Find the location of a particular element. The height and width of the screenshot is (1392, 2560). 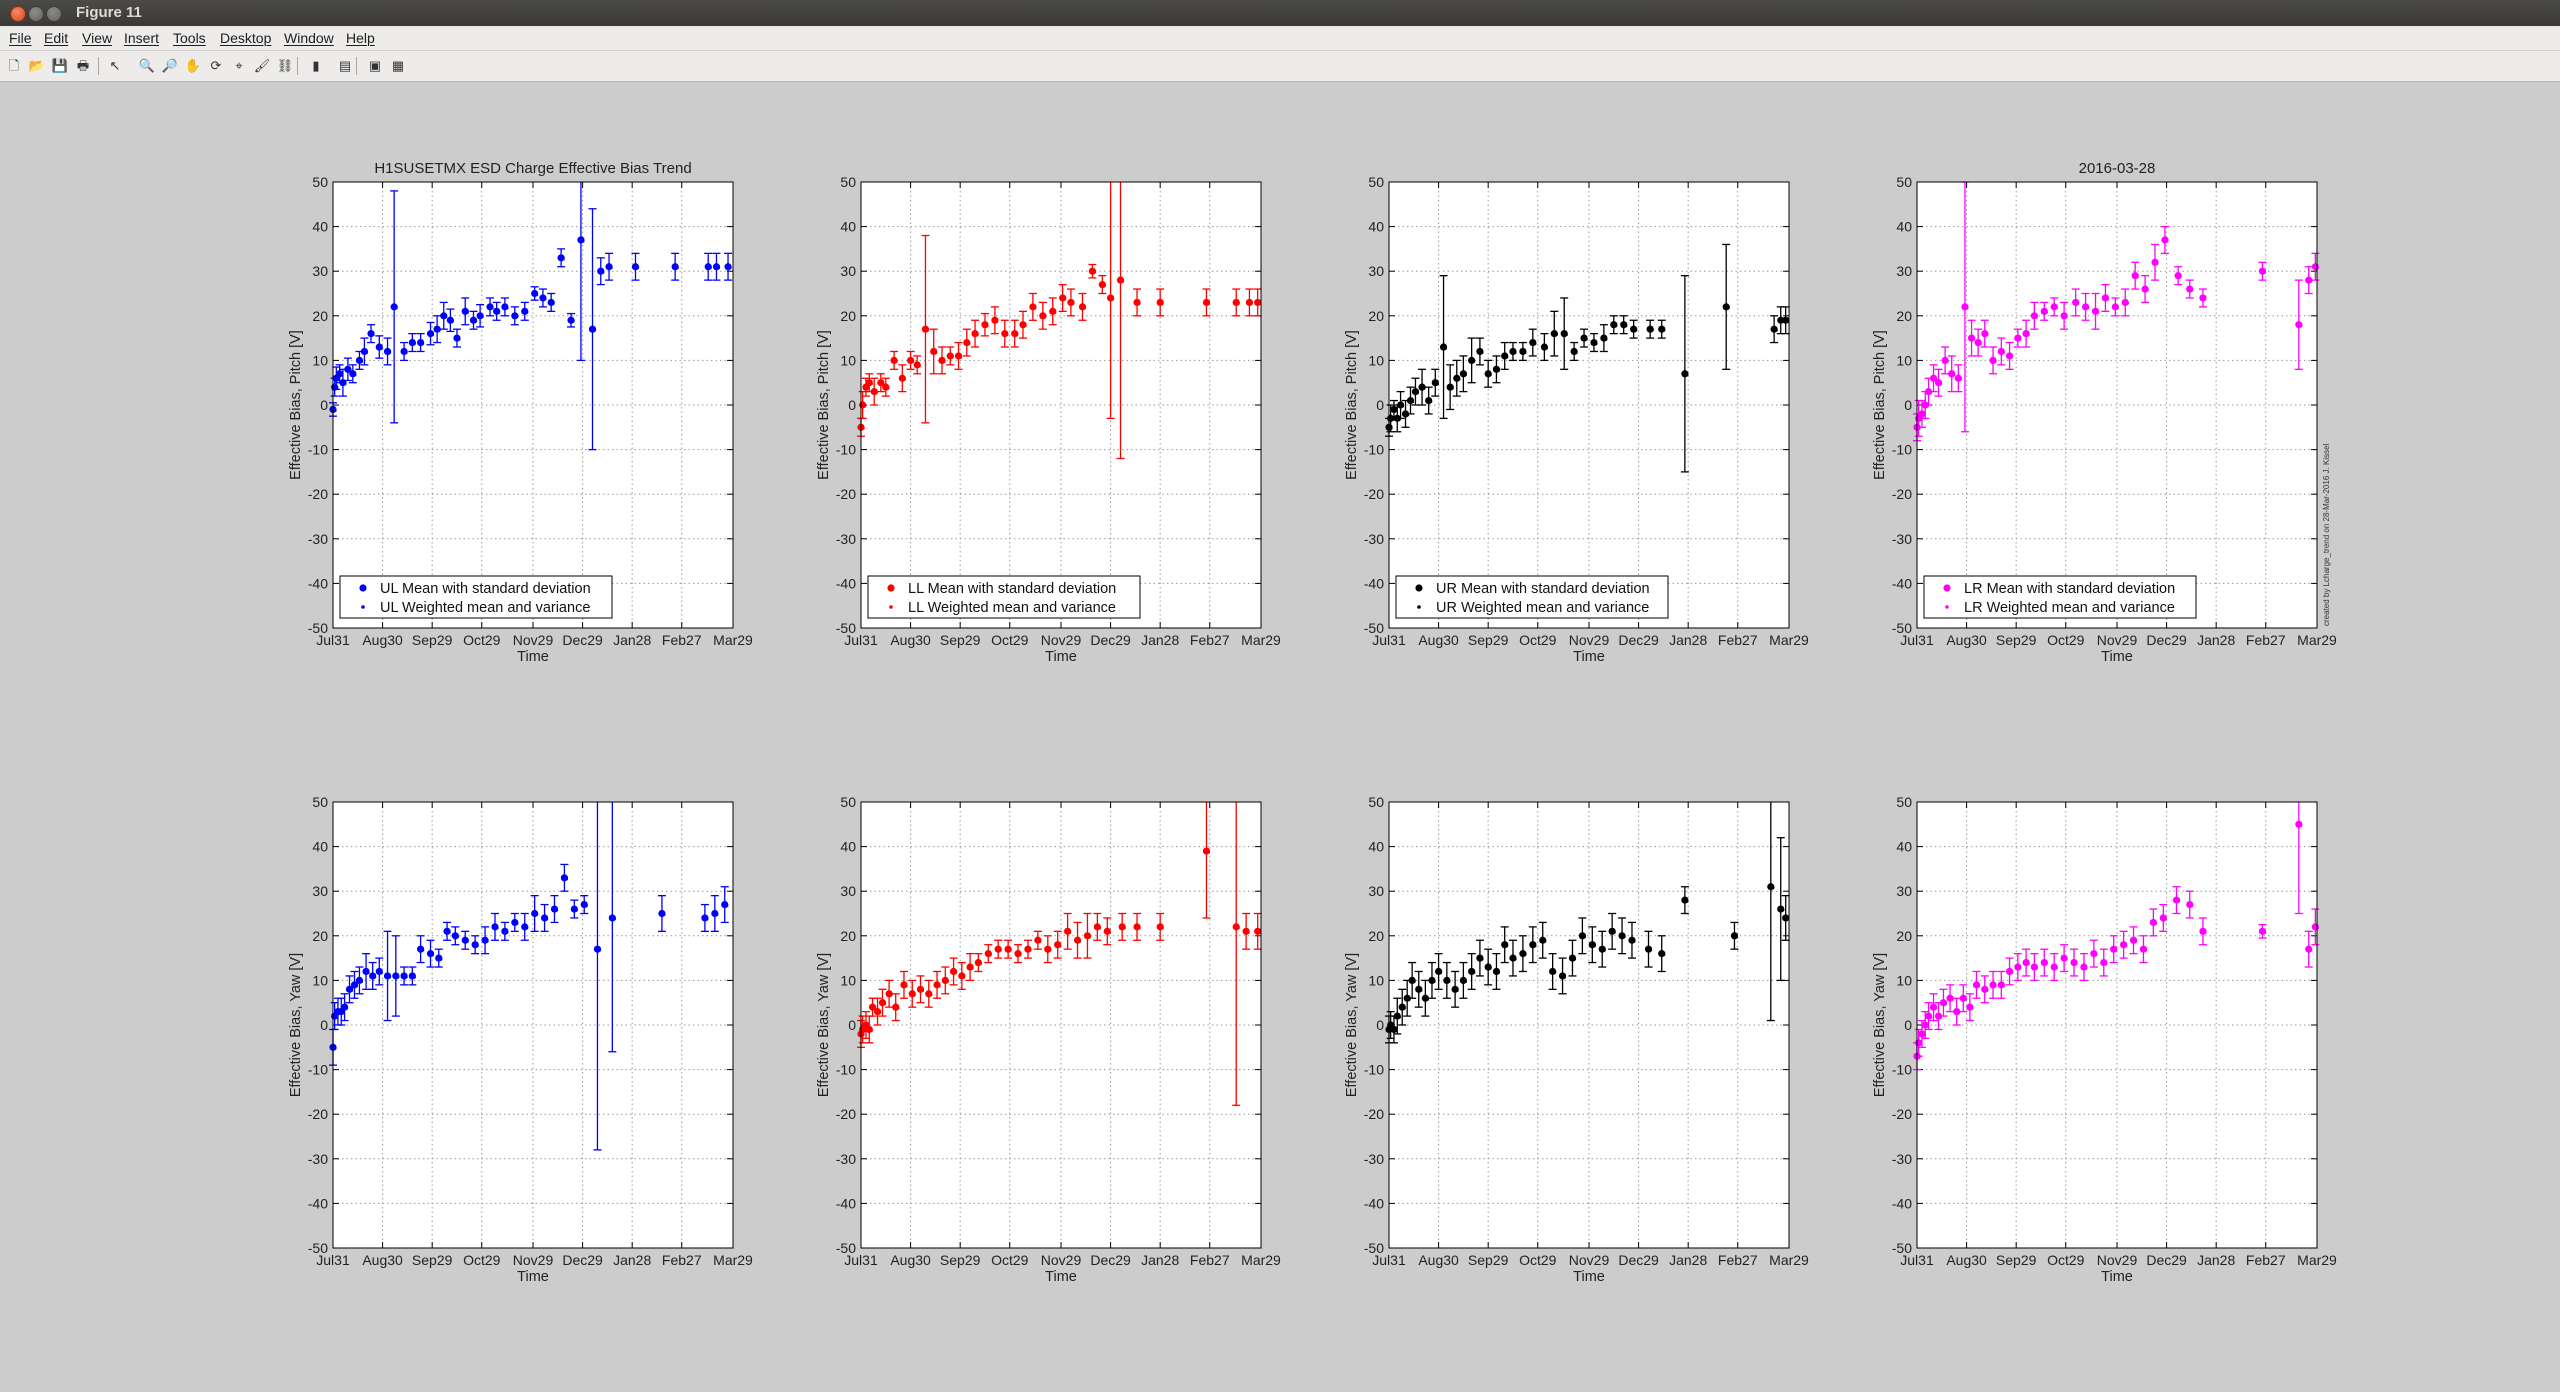

close-window-icon is located at coordinates (18, 14).